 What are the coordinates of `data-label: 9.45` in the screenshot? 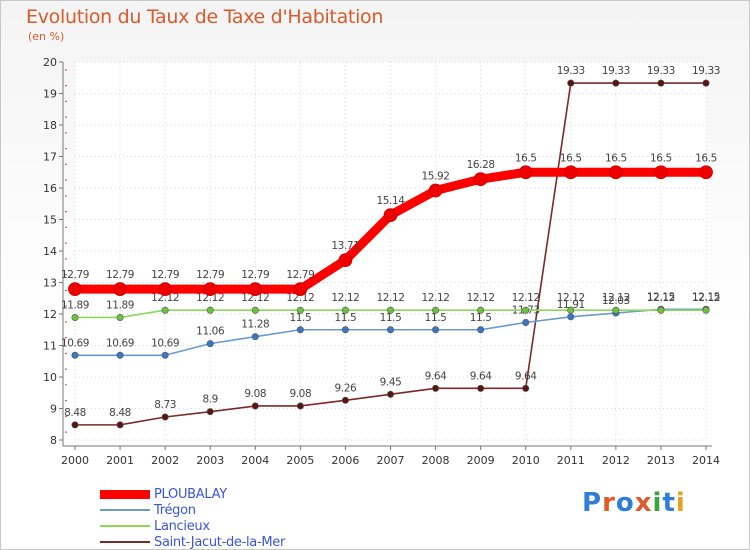 It's located at (391, 382).